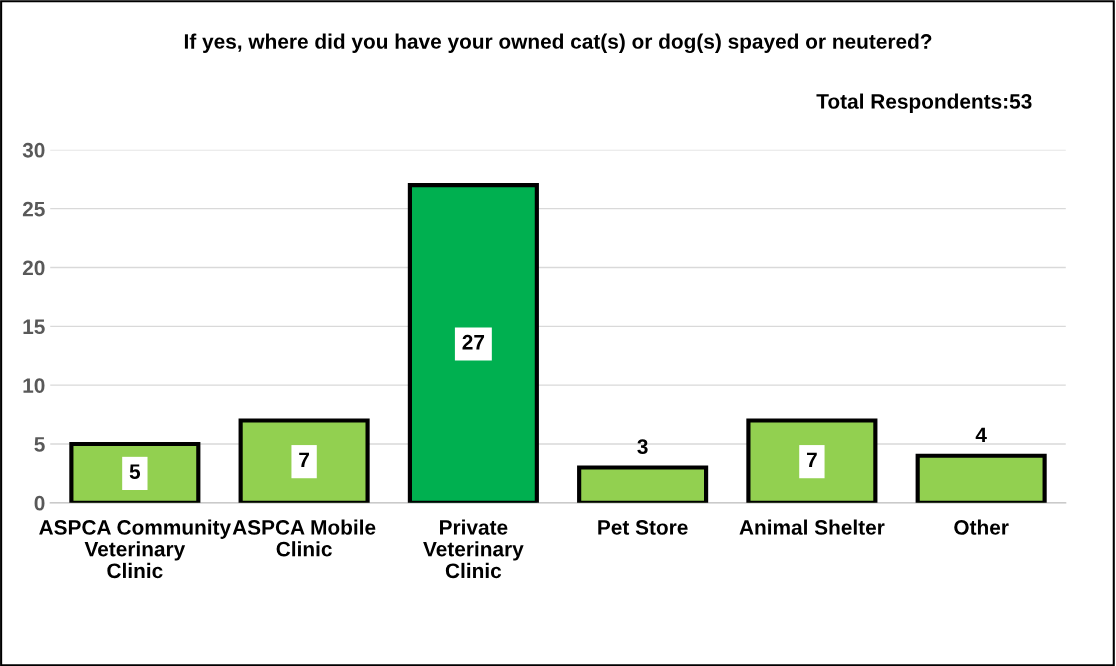 The width and height of the screenshot is (1116, 666). What do you see at coordinates (33, 209) in the screenshot?
I see `y-tick-label: 25` at bounding box center [33, 209].